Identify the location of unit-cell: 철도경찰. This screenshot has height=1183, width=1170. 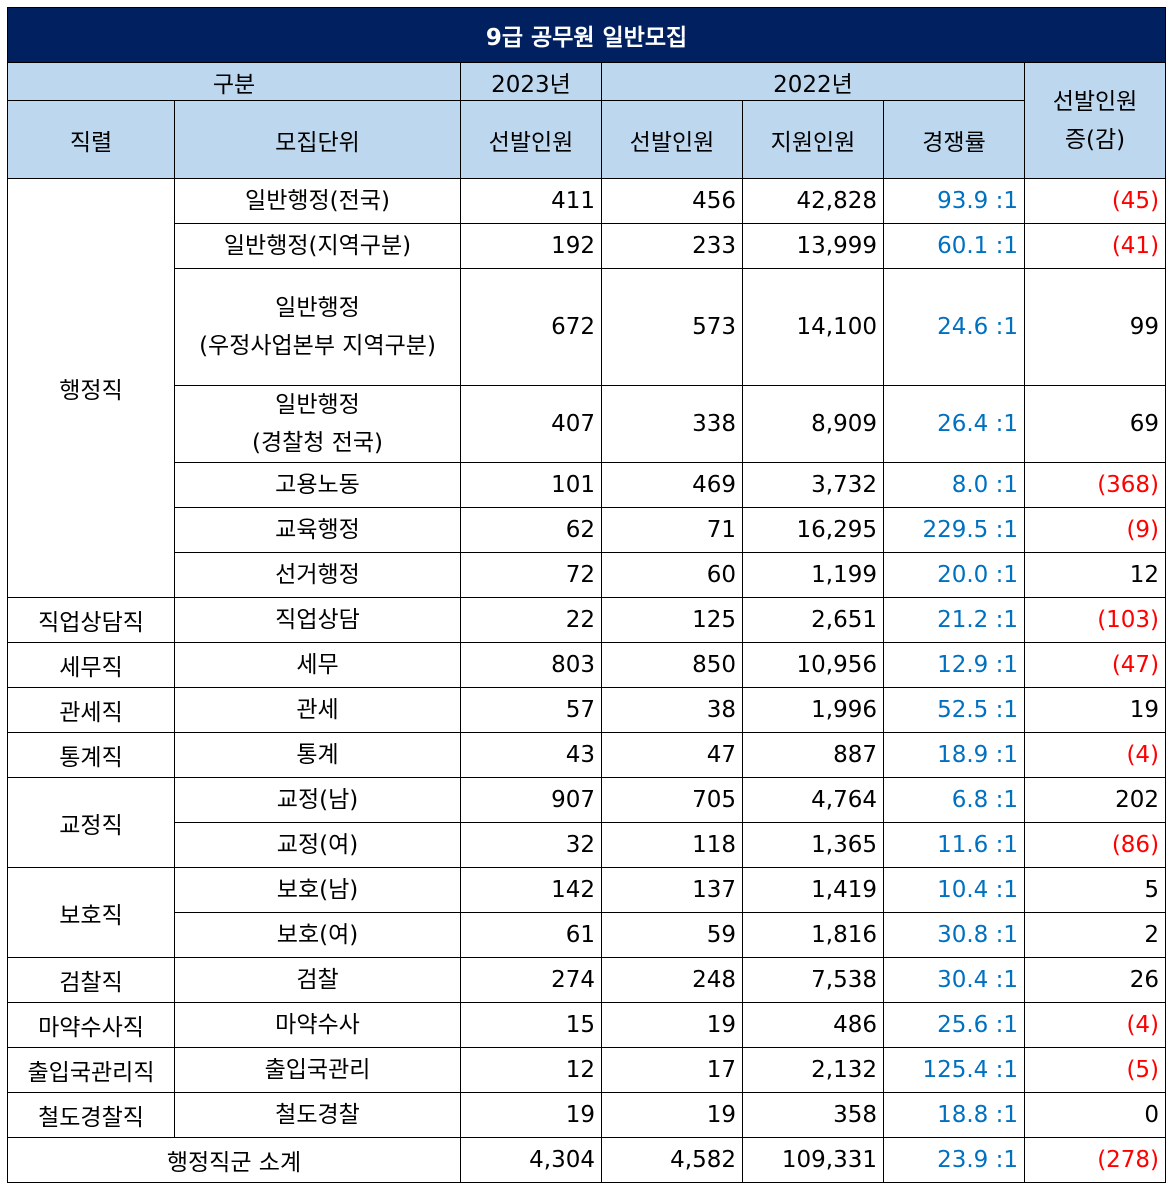
(317, 1115).